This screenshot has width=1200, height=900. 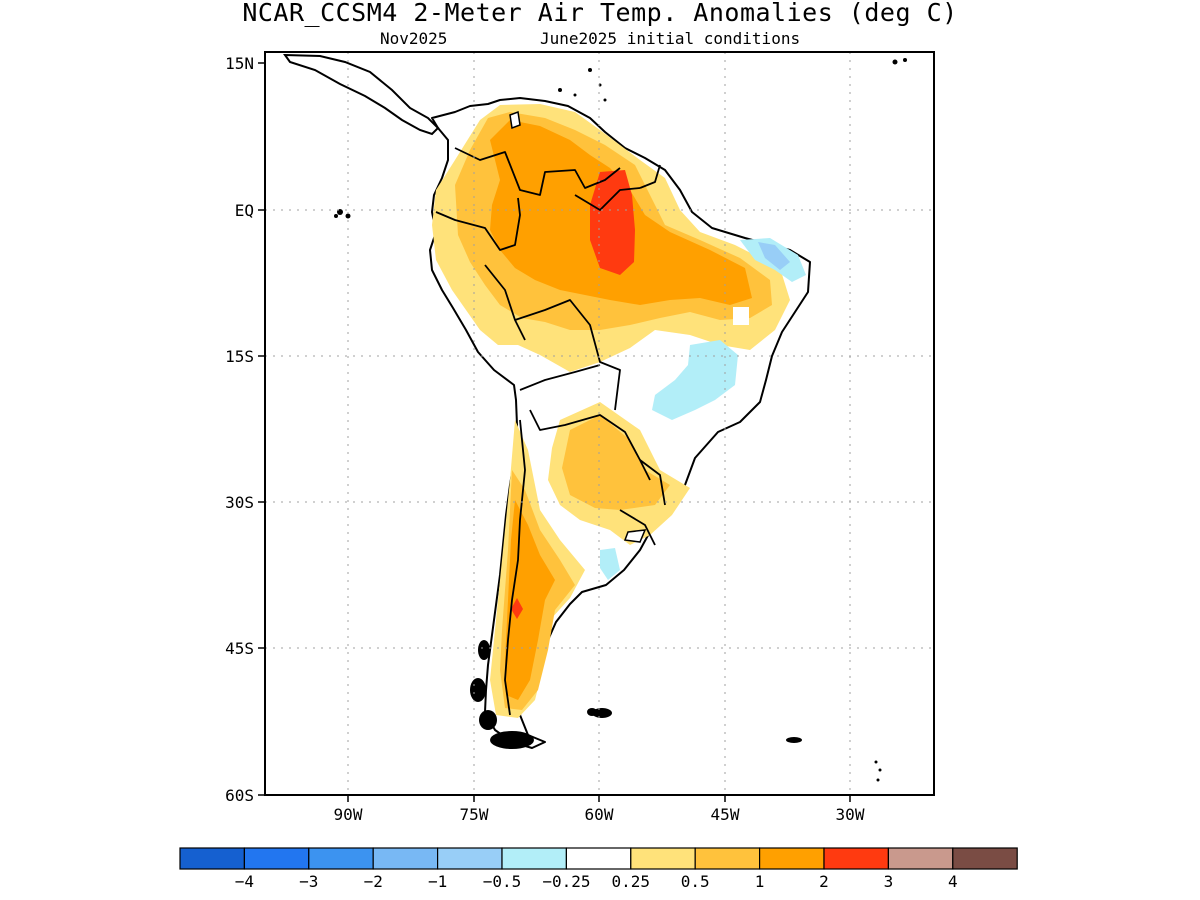 I want to click on lon-label: 60W, so click(x=599, y=814).